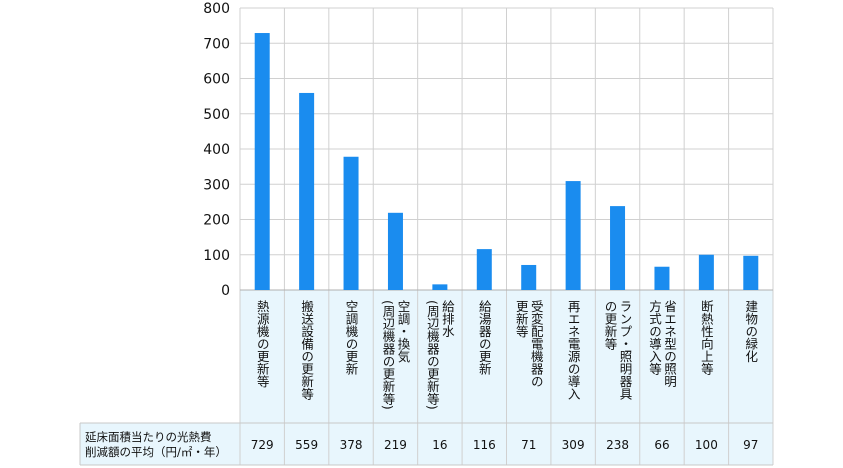 Image resolution: width=843 pixels, height=468 pixels. I want to click on category-label: 空調・換気, so click(402, 331).